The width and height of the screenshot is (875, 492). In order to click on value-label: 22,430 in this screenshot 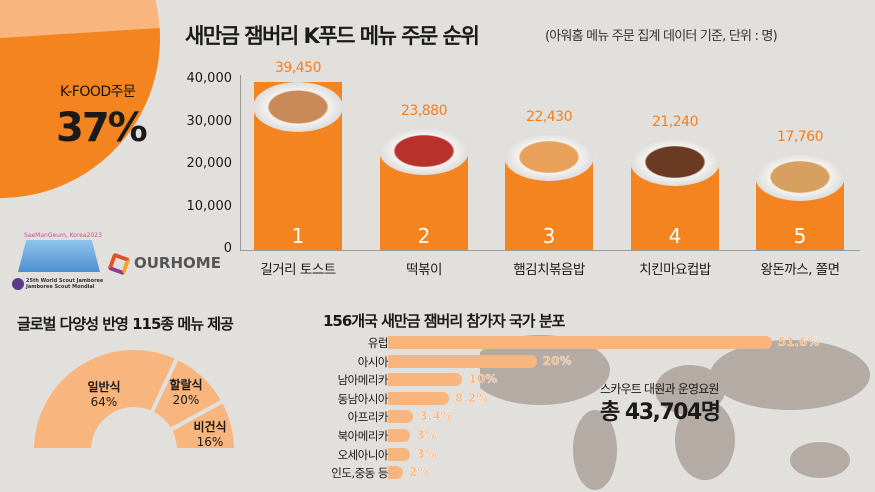, I will do `click(549, 116)`.